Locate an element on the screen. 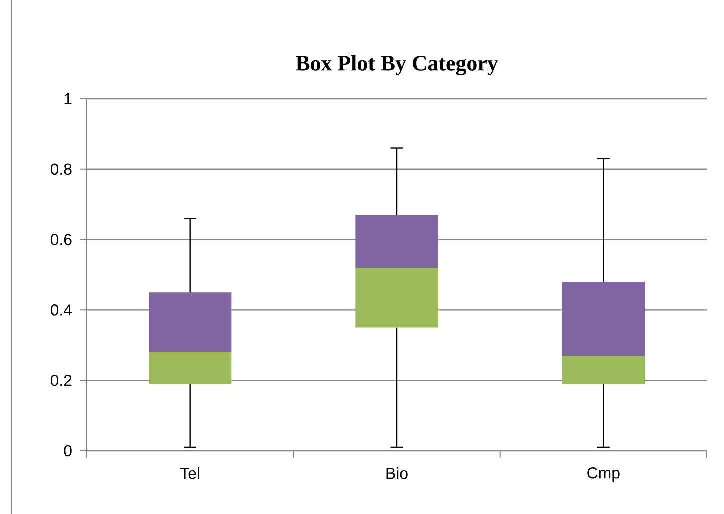 Image resolution: width=724 pixels, height=514 pixels. chart-title: Box Plot By Category is located at coordinates (397, 65).